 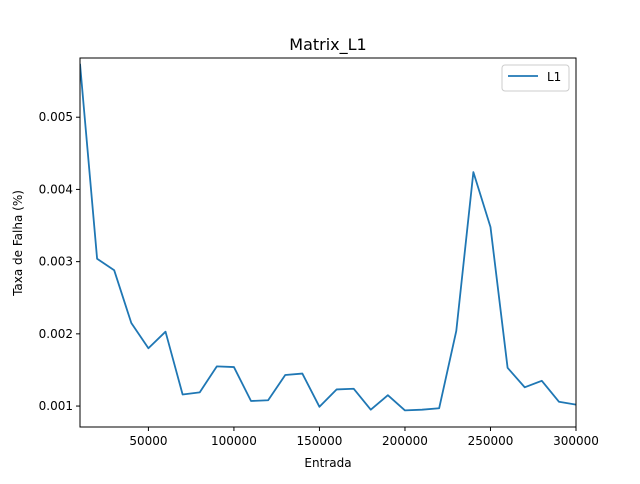 I want to click on x-tick-label: 100000, so click(x=234, y=441).